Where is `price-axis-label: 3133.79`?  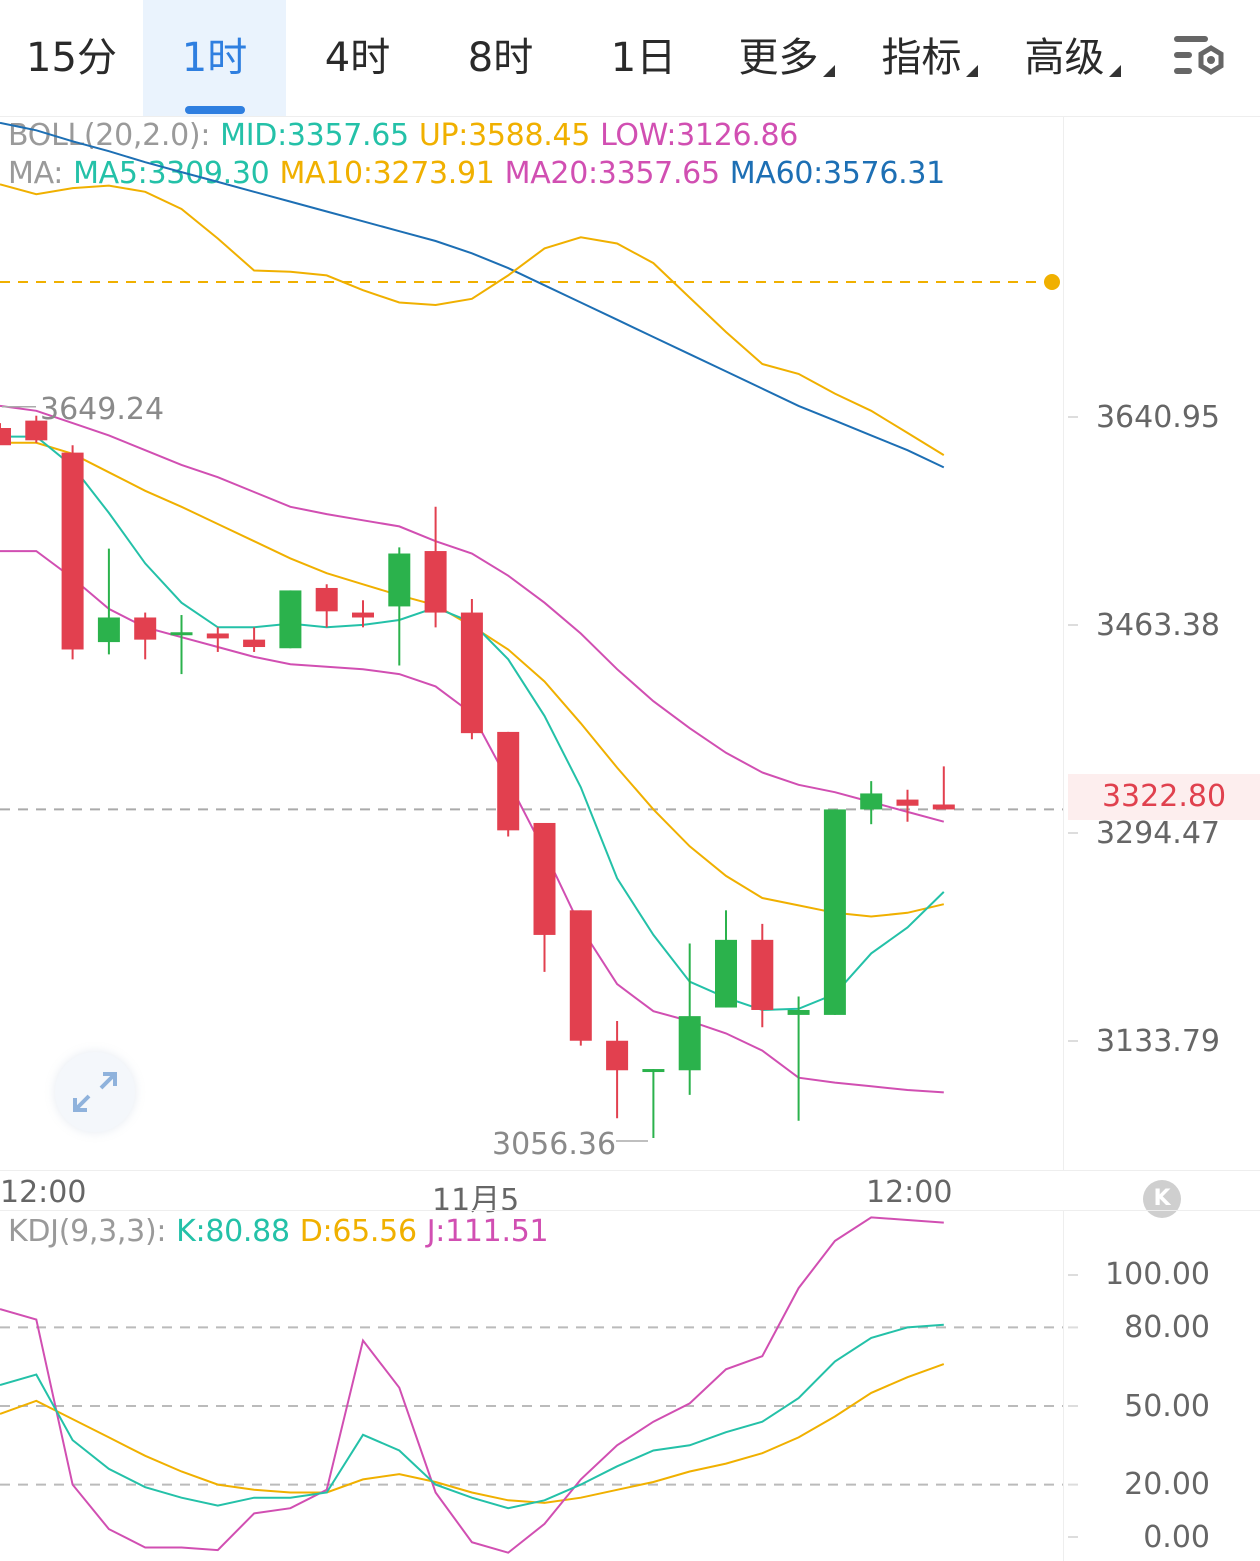
price-axis-label: 3133.79 is located at coordinates (1157, 1041).